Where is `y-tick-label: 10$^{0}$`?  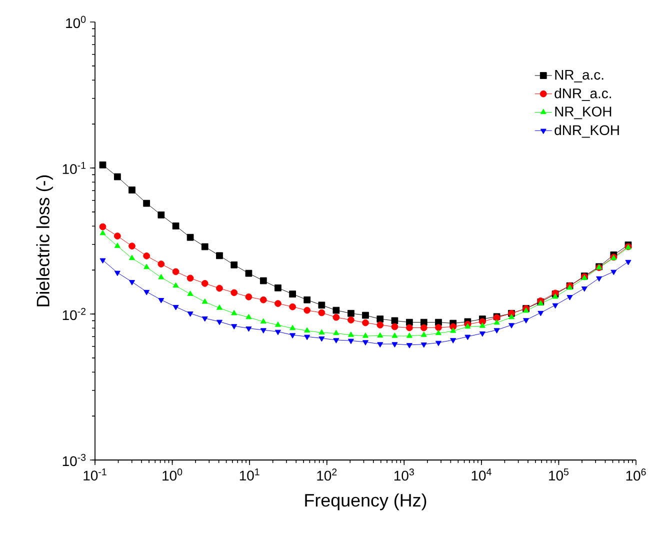 y-tick-label: 10$^{0}$ is located at coordinates (76, 22).